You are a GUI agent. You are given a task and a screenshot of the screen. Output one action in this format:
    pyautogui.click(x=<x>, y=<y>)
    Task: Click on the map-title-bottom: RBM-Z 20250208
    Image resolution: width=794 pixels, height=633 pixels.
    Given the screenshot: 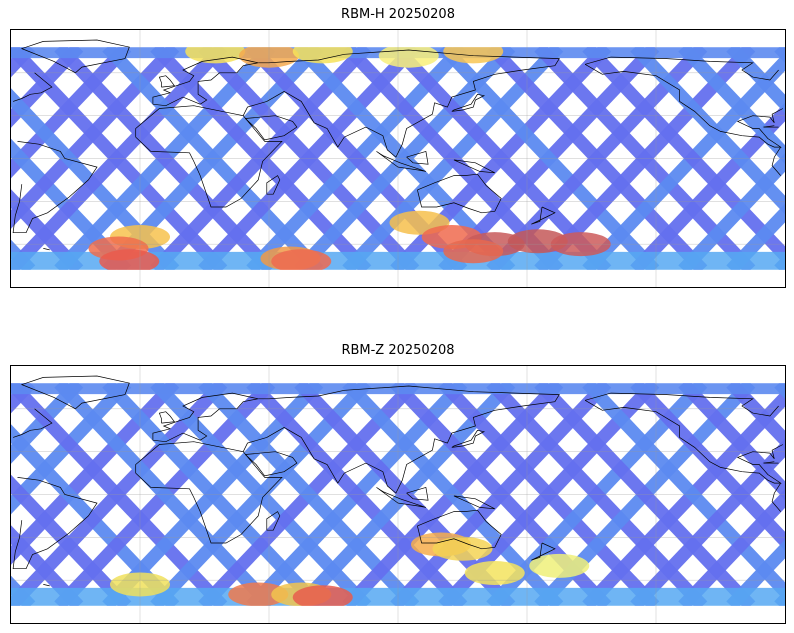 What is the action you would take?
    pyautogui.click(x=398, y=350)
    